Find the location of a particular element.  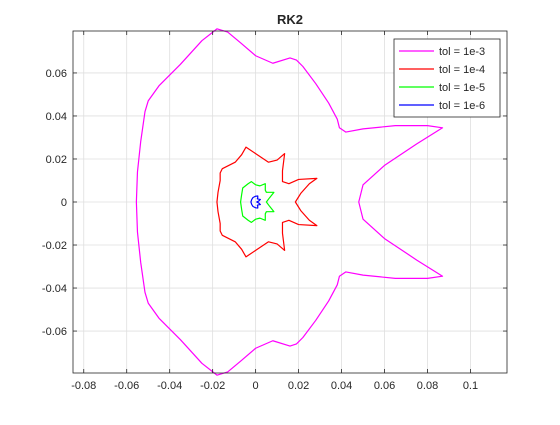

x-tick-label: 0.1 is located at coordinates (470, 386).